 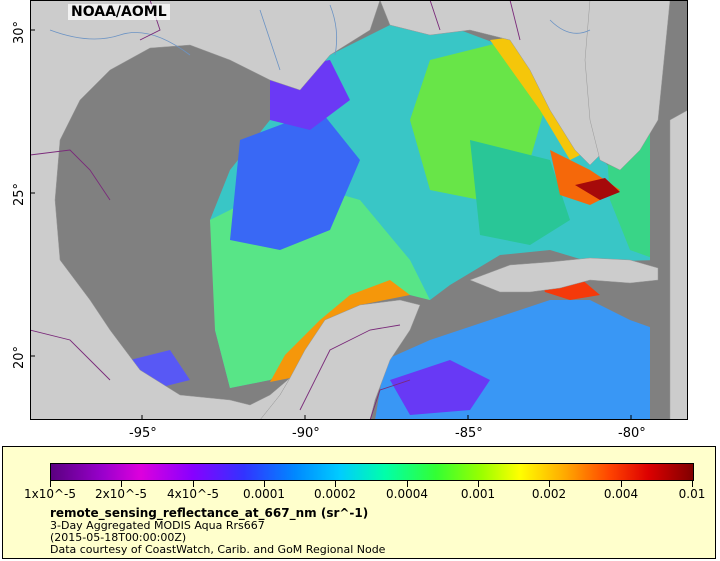 I want to click on lat-label-25: 25°, so click(x=19, y=194).